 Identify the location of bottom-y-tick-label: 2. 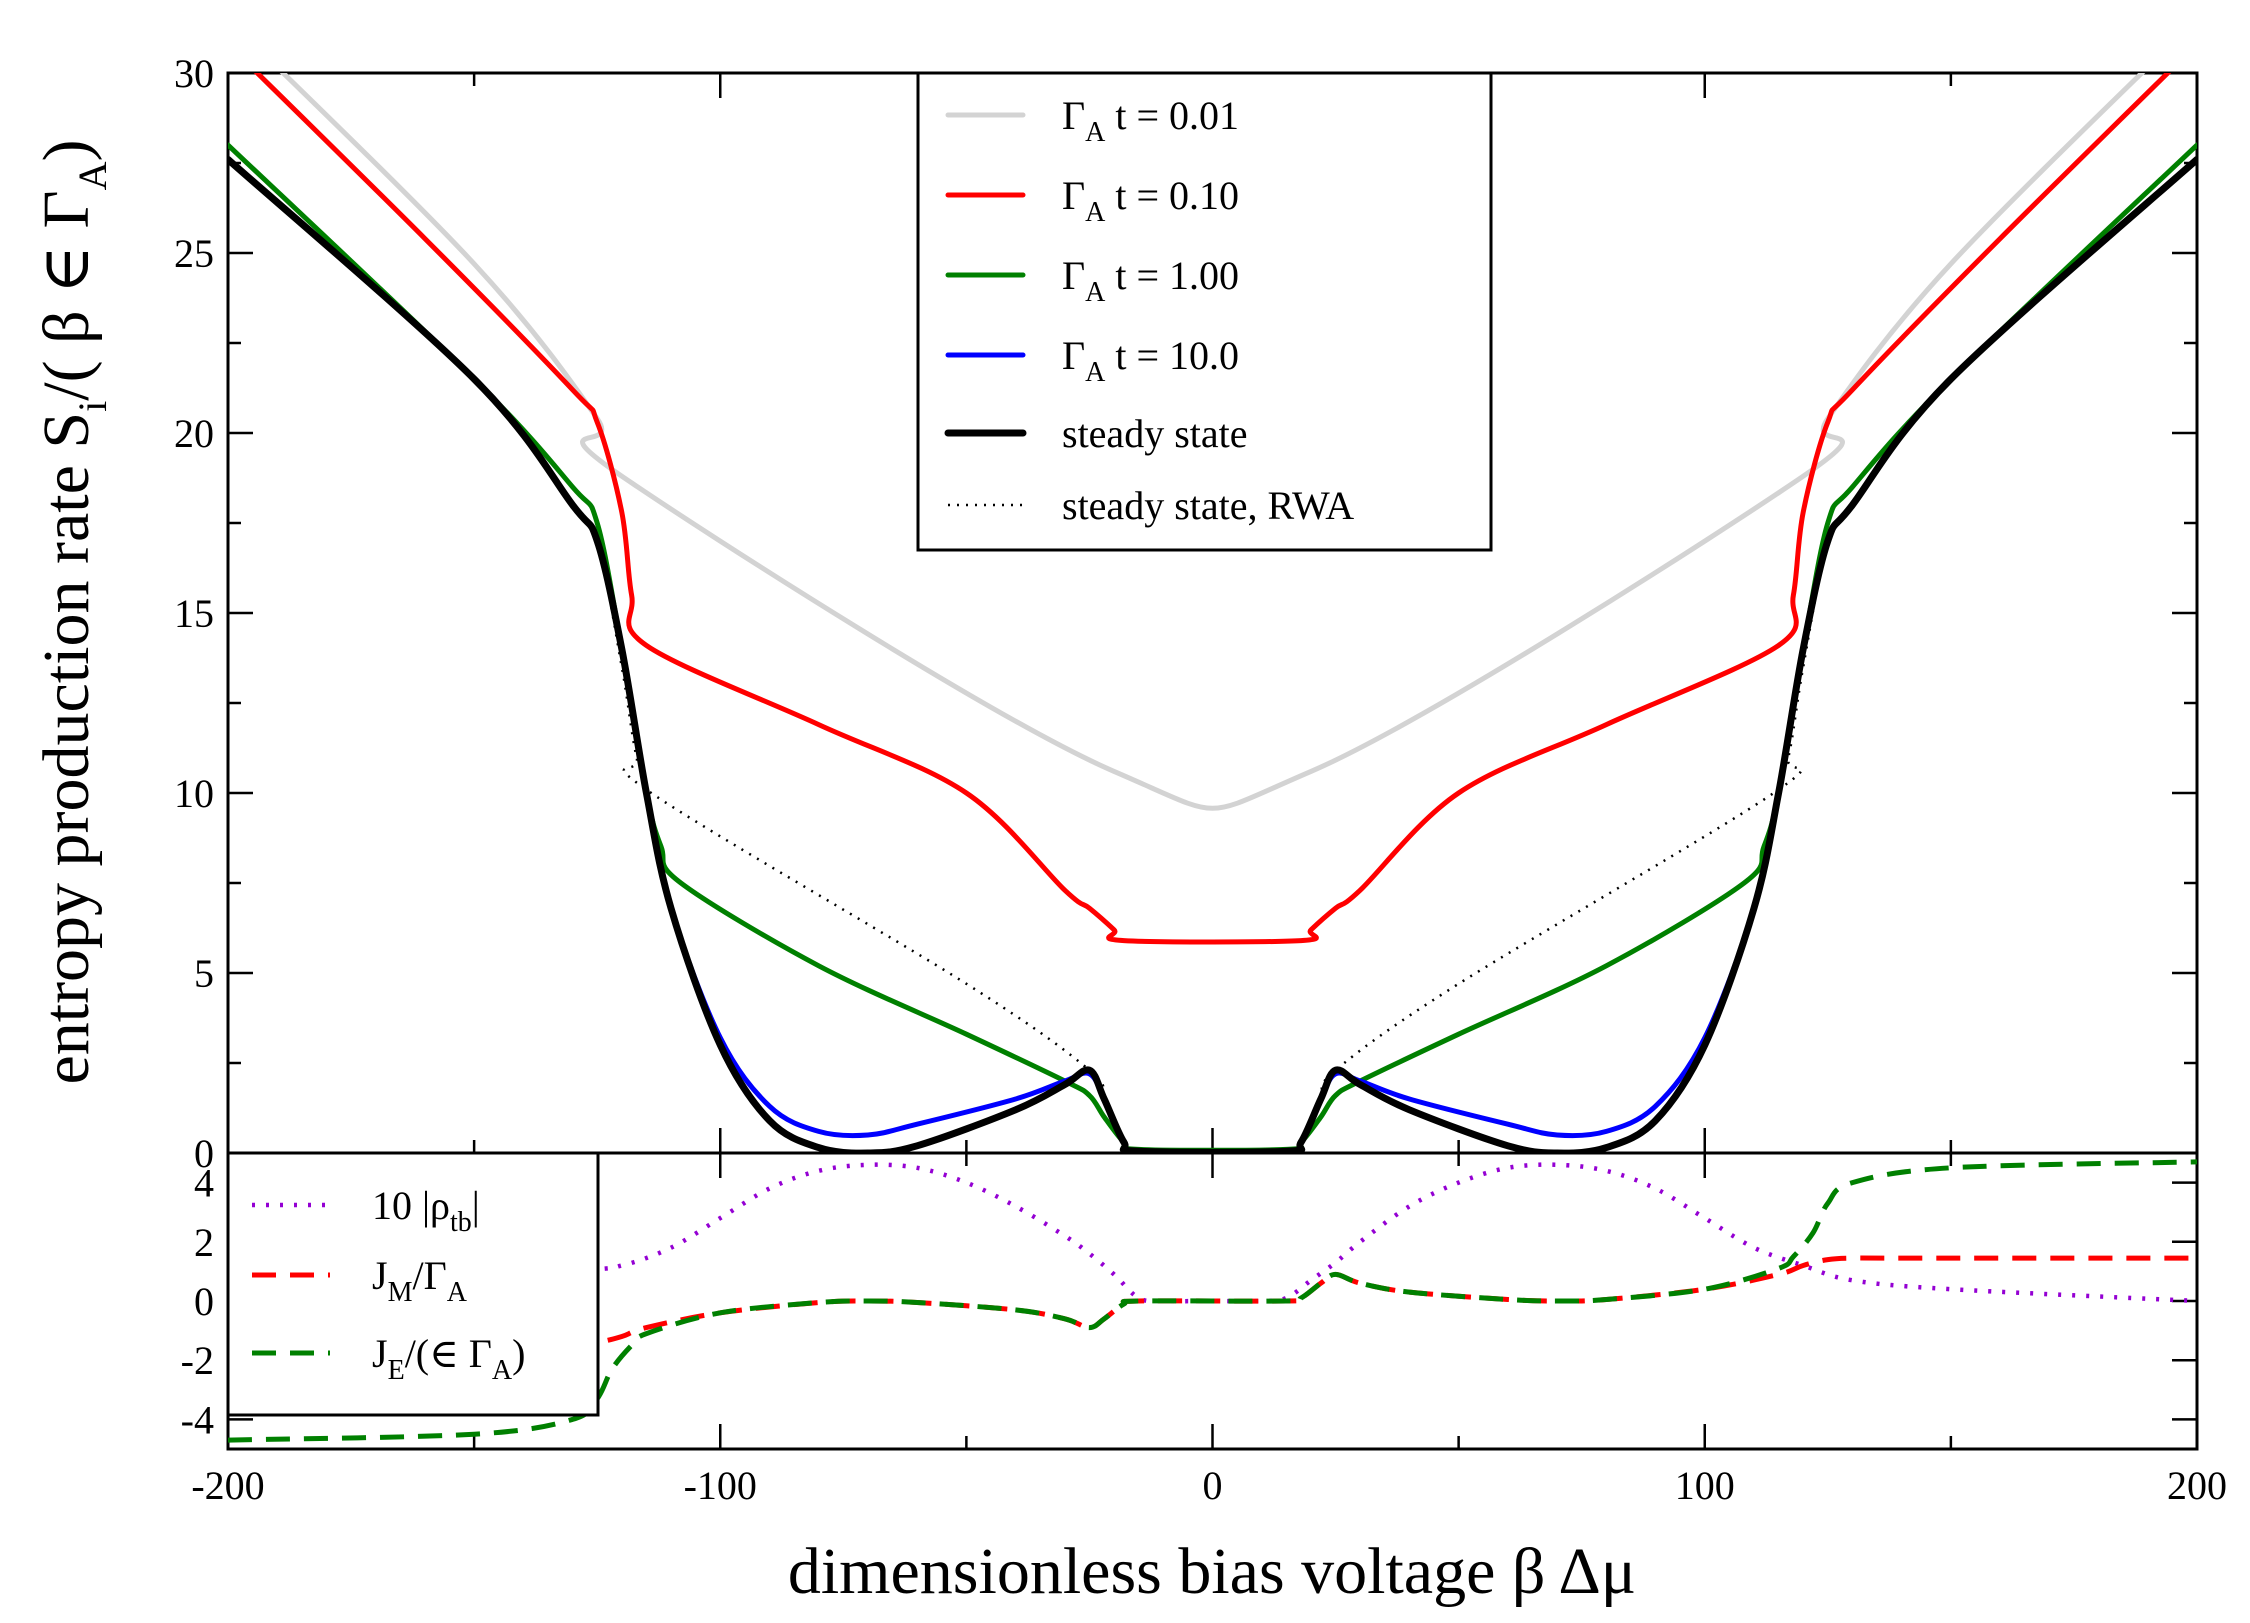
(204, 1242).